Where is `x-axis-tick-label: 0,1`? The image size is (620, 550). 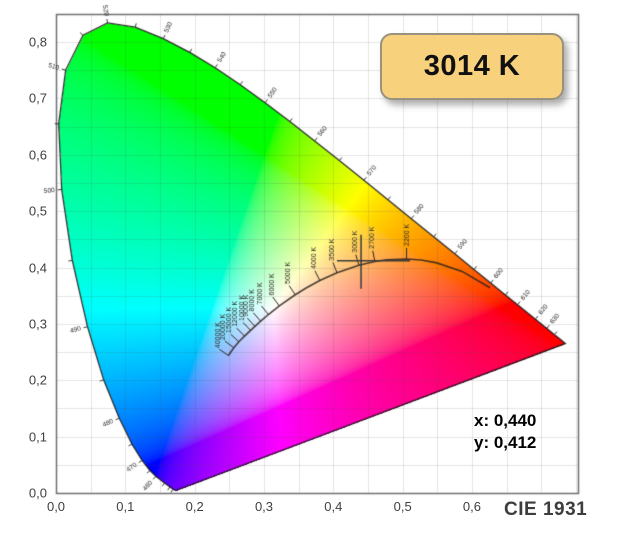
x-axis-tick-label: 0,1 is located at coordinates (125, 506).